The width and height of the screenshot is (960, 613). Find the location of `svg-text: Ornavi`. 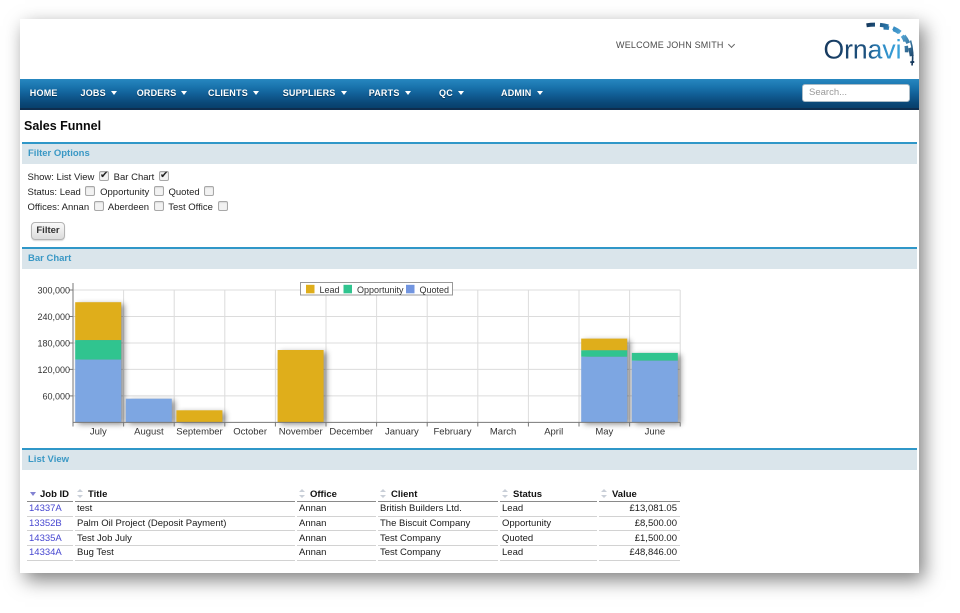

svg-text: Ornavi is located at coordinates (863, 50).